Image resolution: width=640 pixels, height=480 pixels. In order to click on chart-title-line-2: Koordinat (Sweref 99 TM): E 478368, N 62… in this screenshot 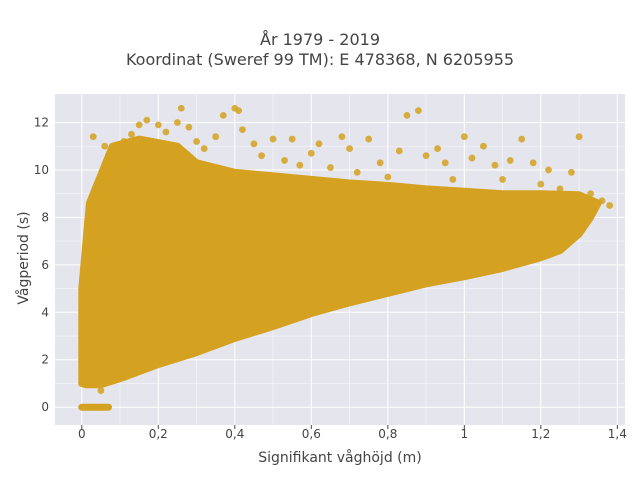, I will do `click(320, 59)`.